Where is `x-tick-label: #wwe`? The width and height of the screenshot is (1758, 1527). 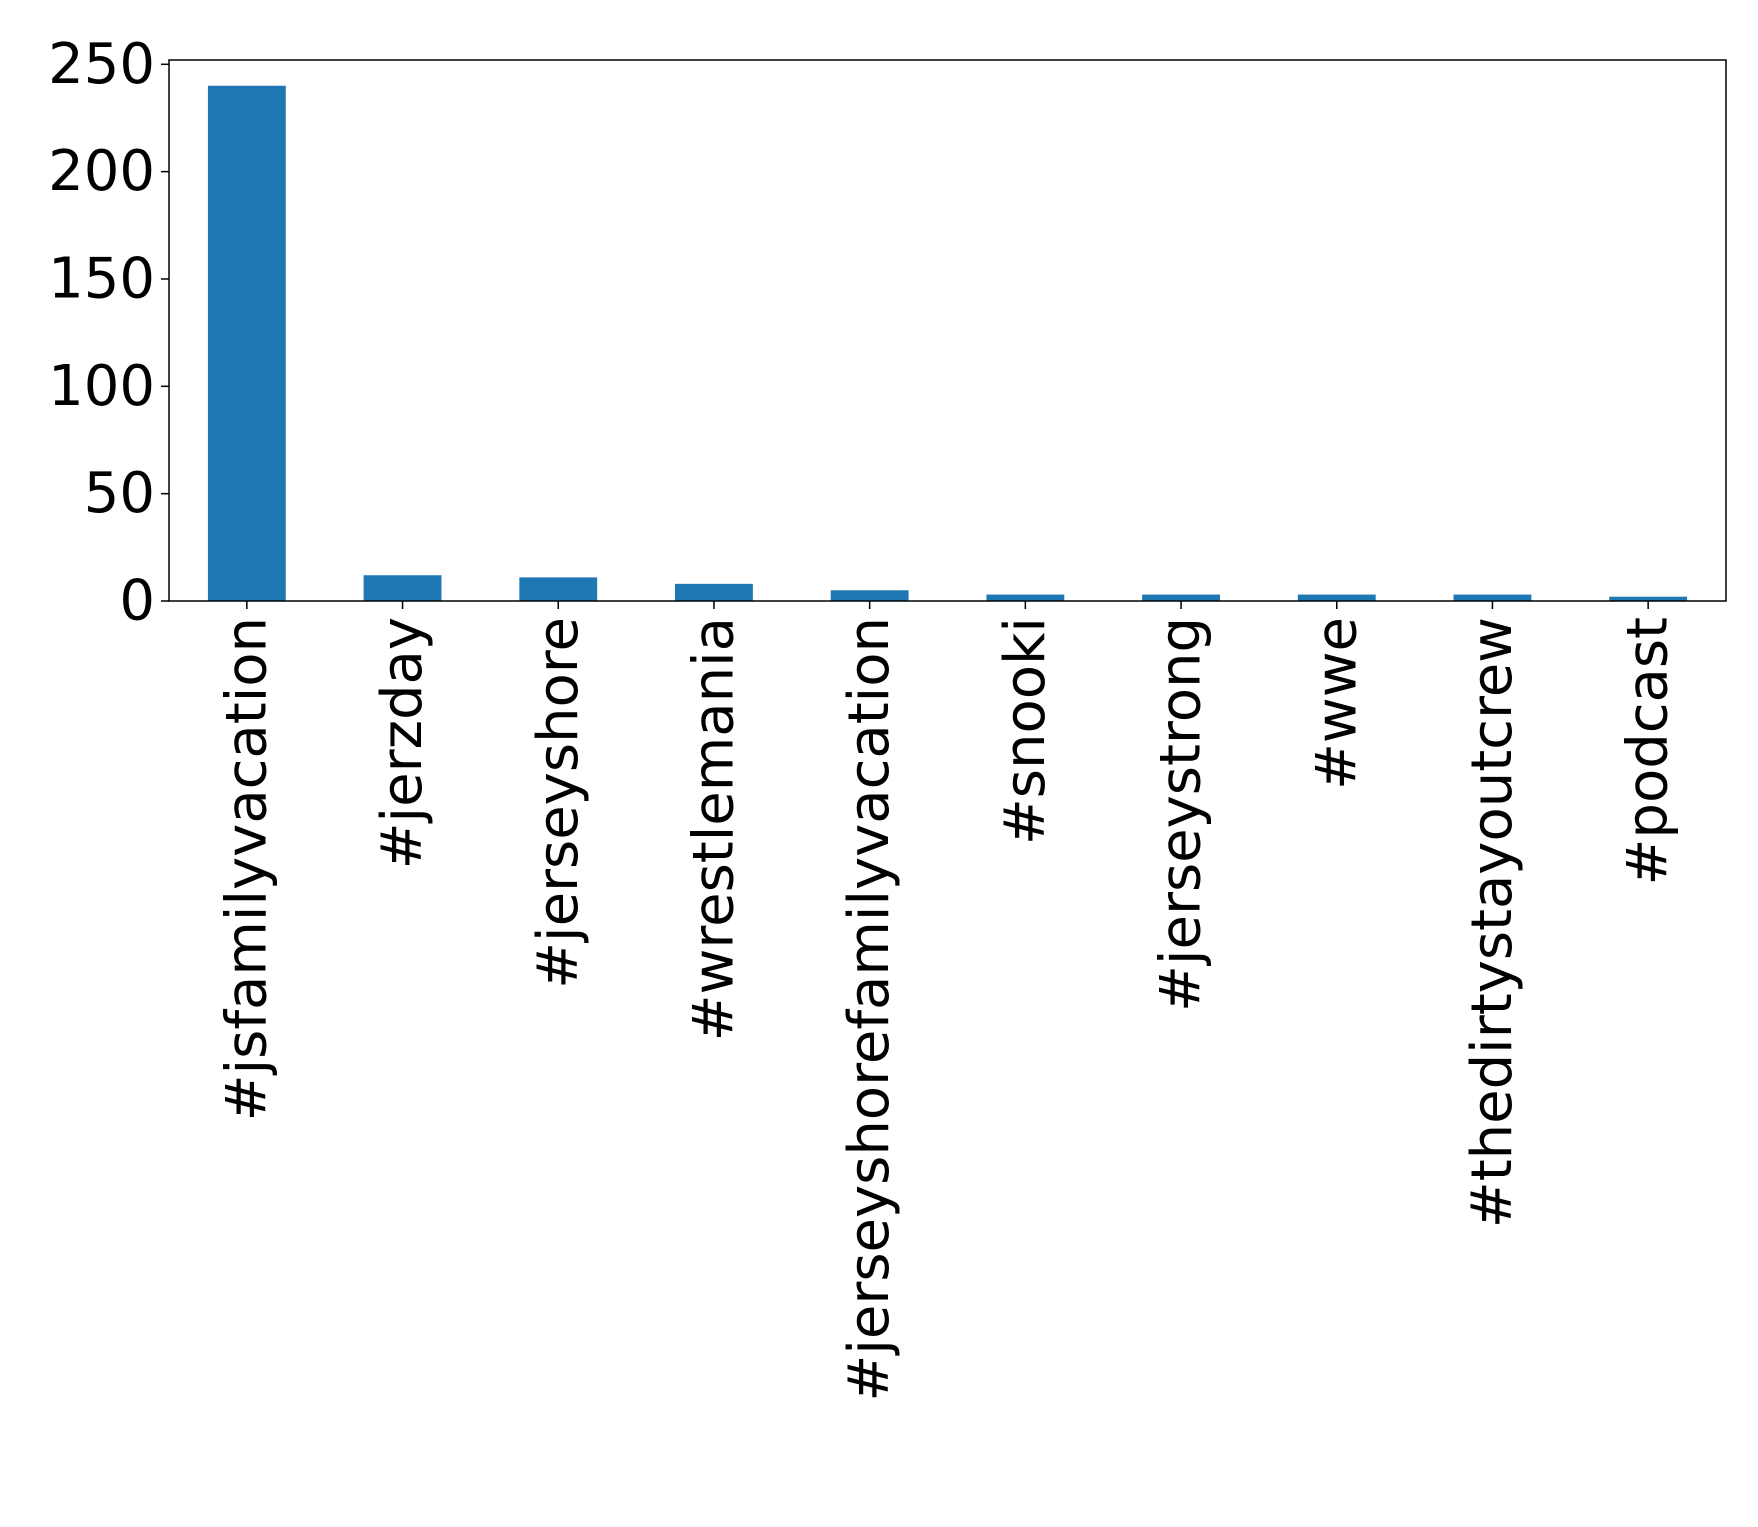 x-tick-label: #wwe is located at coordinates (1336, 703).